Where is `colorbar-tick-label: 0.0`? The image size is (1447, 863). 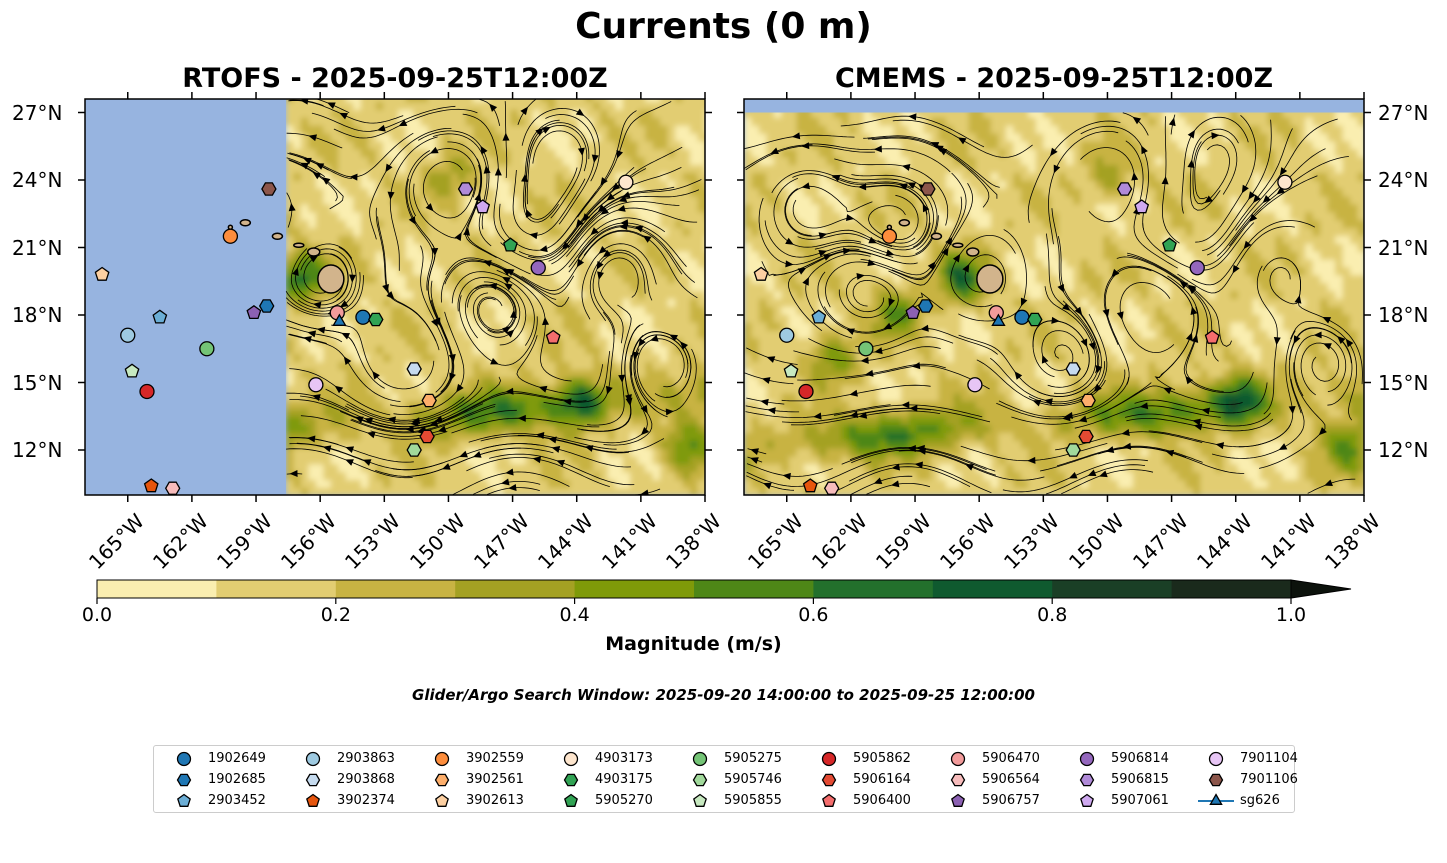
colorbar-tick-label: 0.0 is located at coordinates (97, 615).